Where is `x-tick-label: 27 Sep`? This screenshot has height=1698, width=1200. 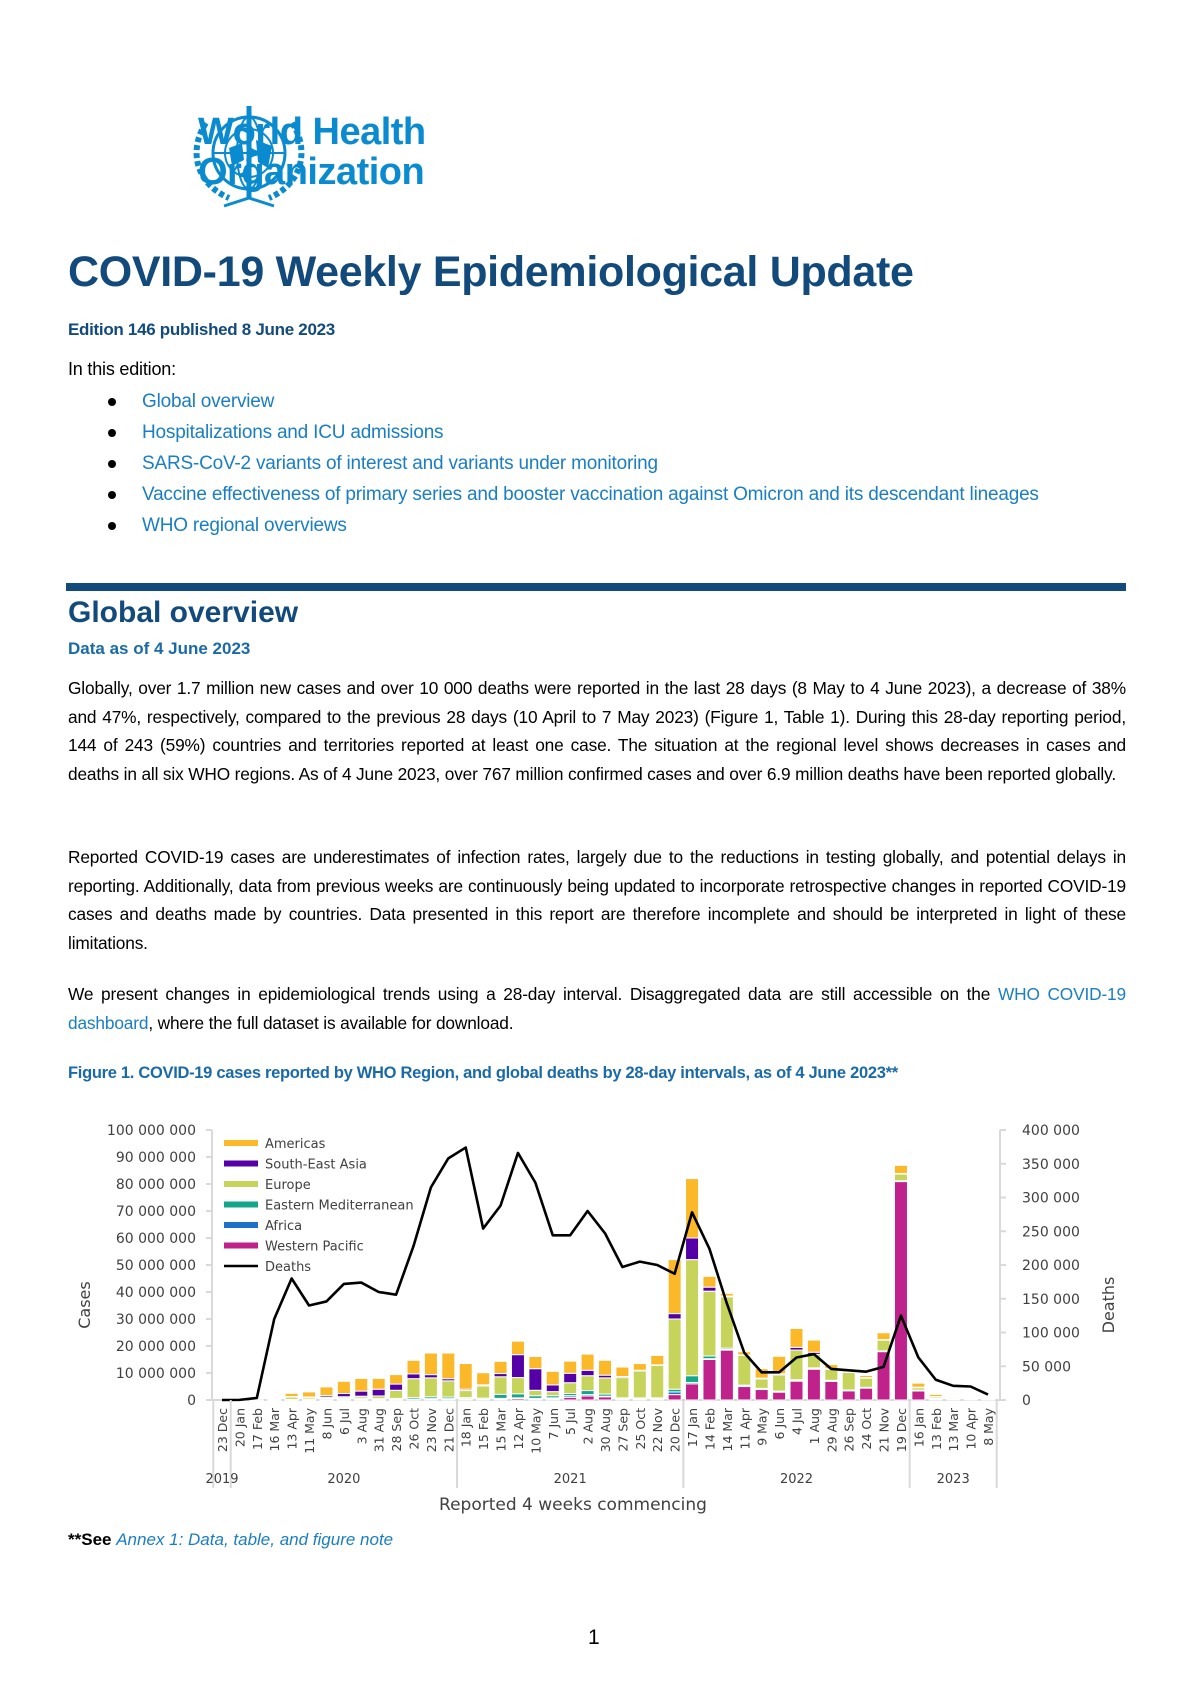
x-tick-label: 27 Sep is located at coordinates (622, 1430).